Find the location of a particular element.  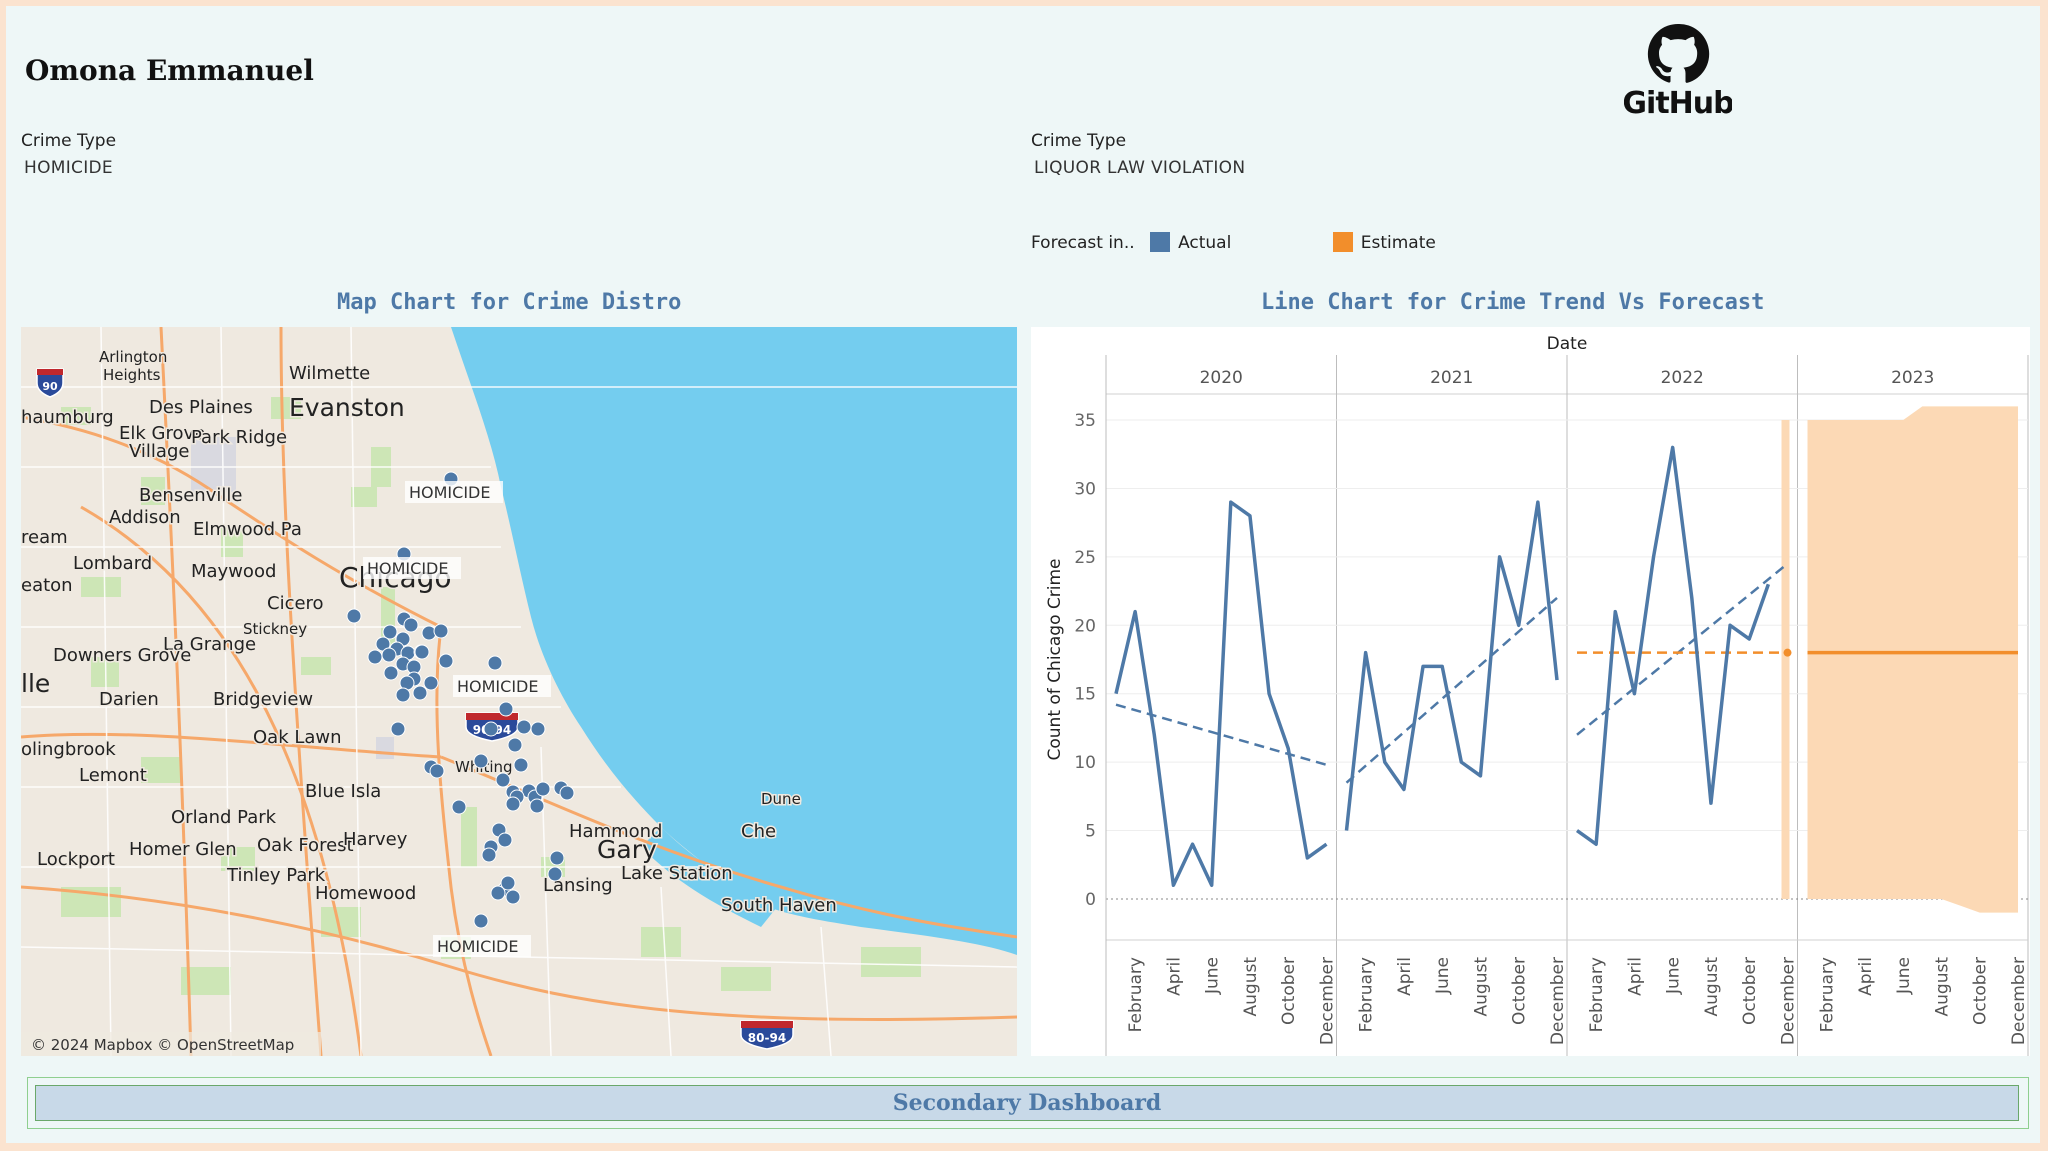

map-place-label: Blue Isla is located at coordinates (343, 791).